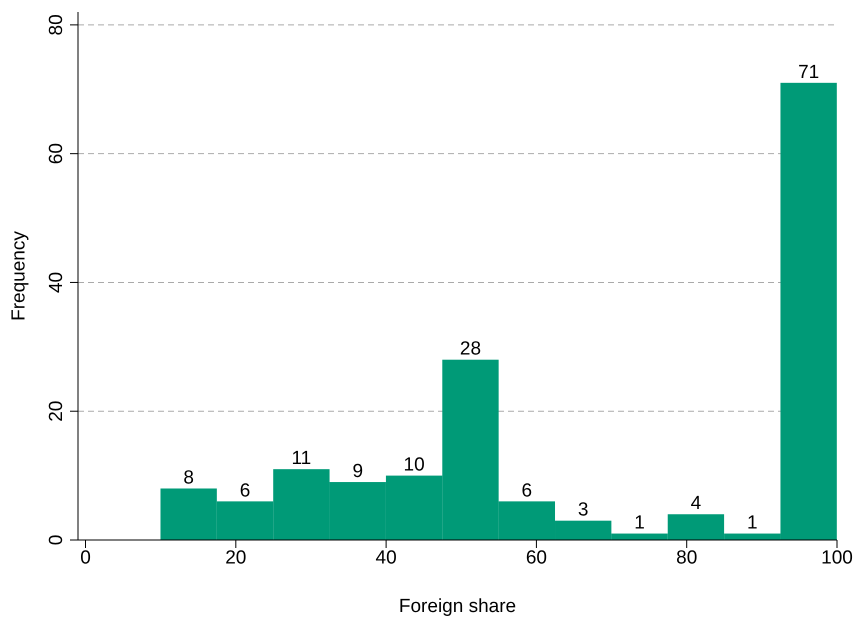 The image size is (867, 623). I want to click on data-label: 71, so click(809, 72).